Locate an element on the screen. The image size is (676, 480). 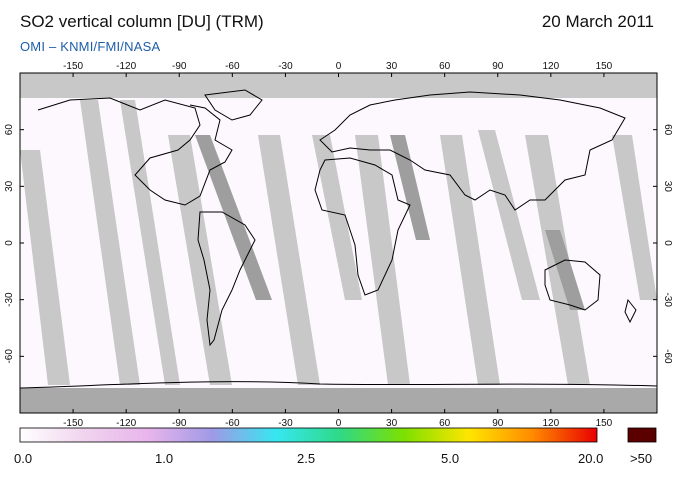
lon-label-top: 90 is located at coordinates (498, 66).